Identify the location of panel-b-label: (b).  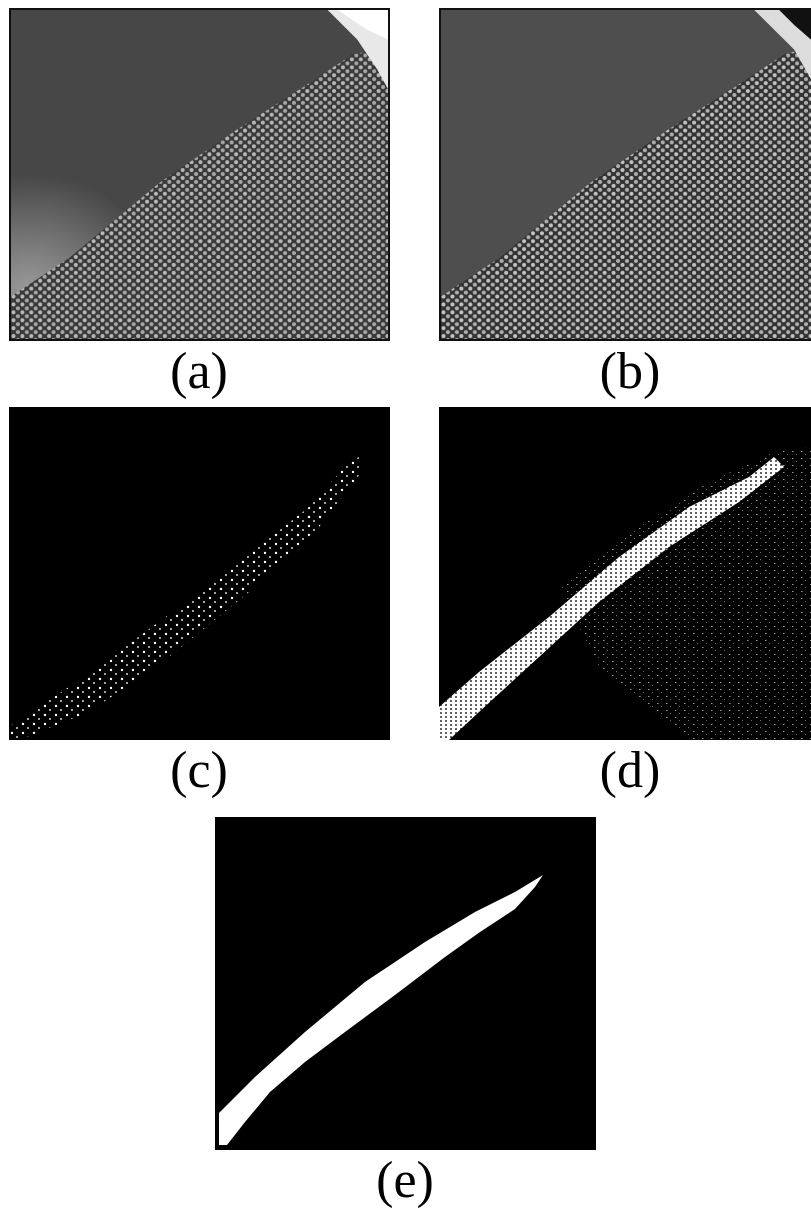
(630, 371).